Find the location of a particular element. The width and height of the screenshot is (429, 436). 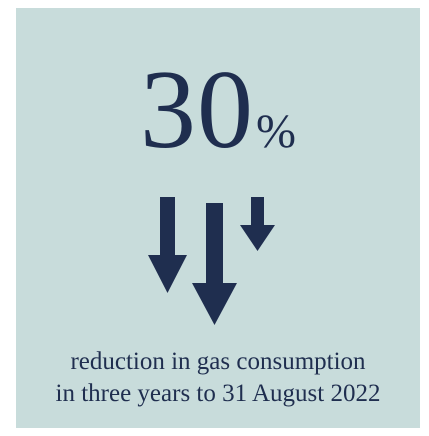

down-arrow-middle-icon is located at coordinates (214, 264).